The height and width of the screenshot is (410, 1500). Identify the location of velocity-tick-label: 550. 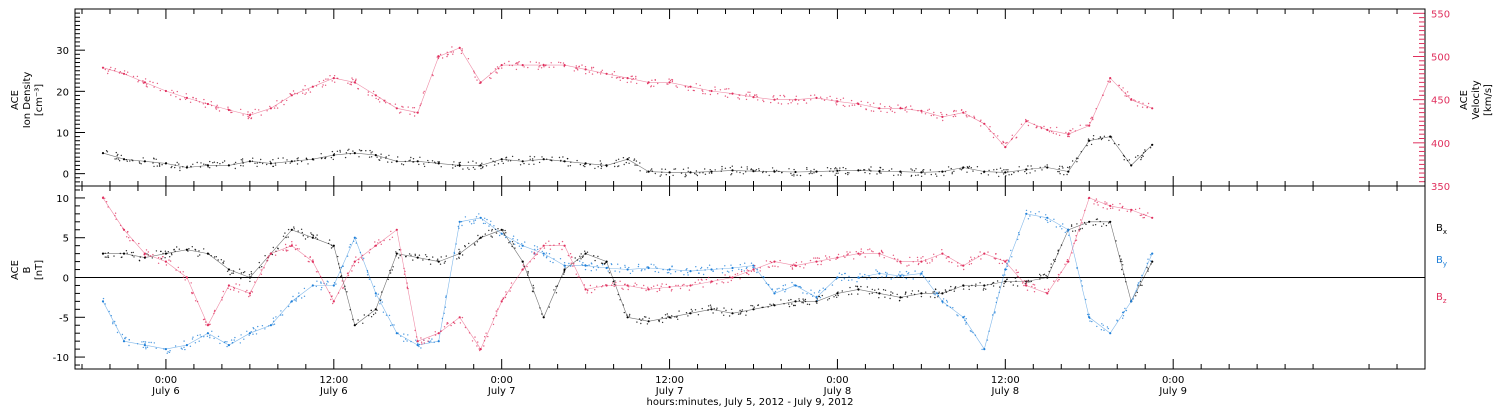
(1440, 14).